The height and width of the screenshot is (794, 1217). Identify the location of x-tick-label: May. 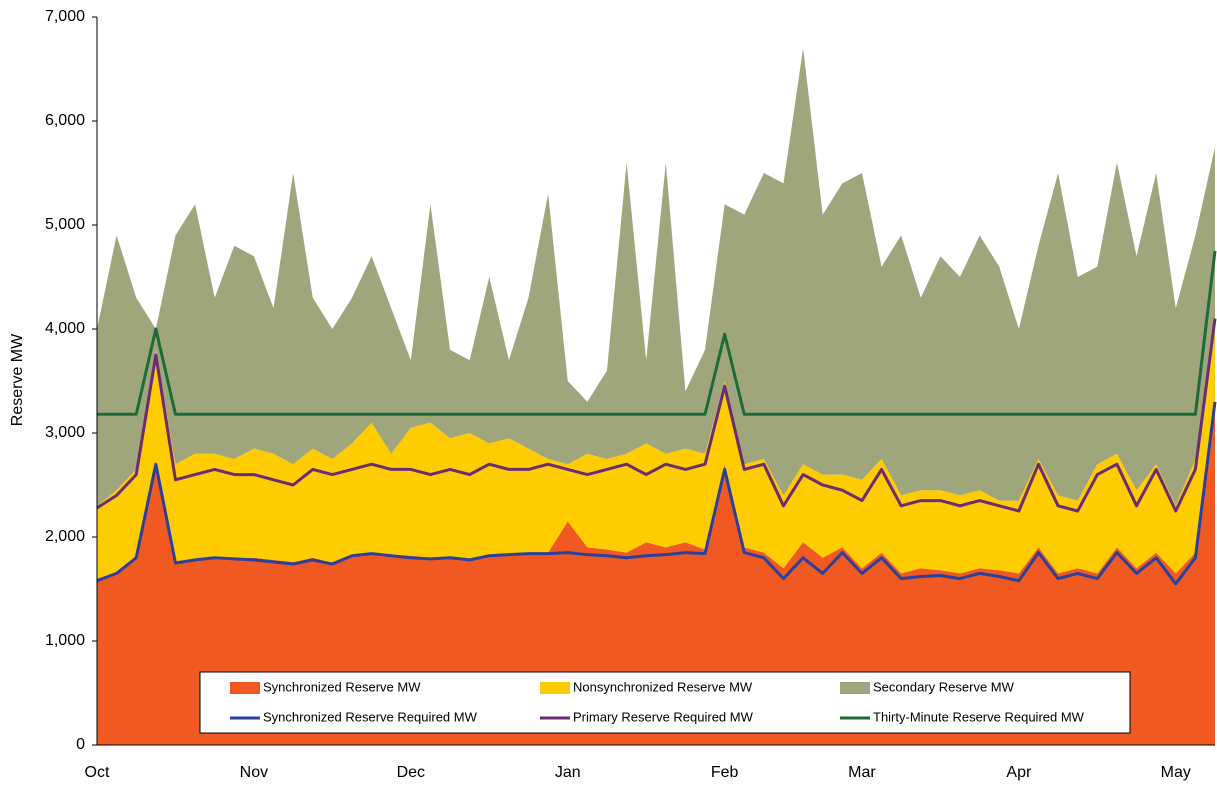
(1176, 772).